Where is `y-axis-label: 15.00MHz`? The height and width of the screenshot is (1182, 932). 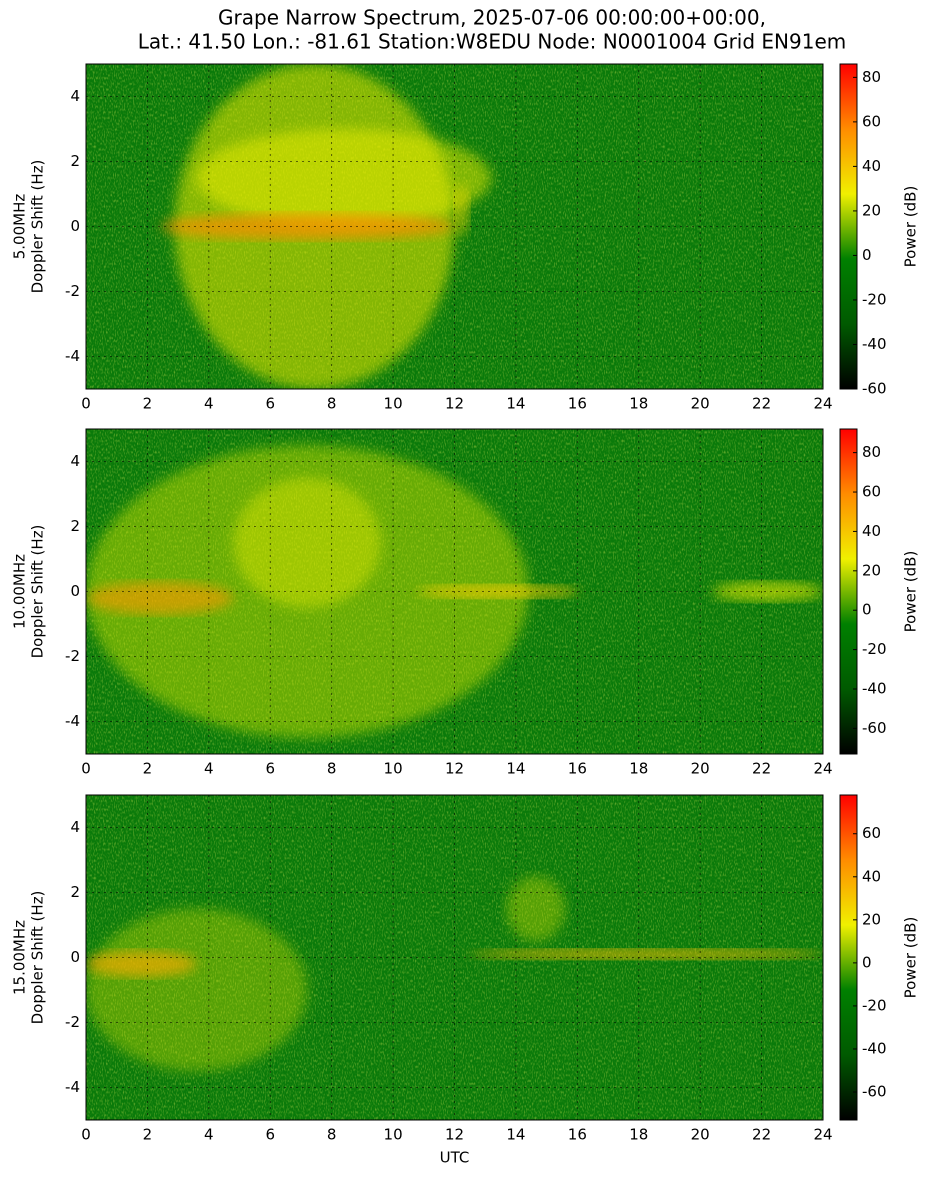 y-axis-label: 15.00MHz is located at coordinates (20, 957).